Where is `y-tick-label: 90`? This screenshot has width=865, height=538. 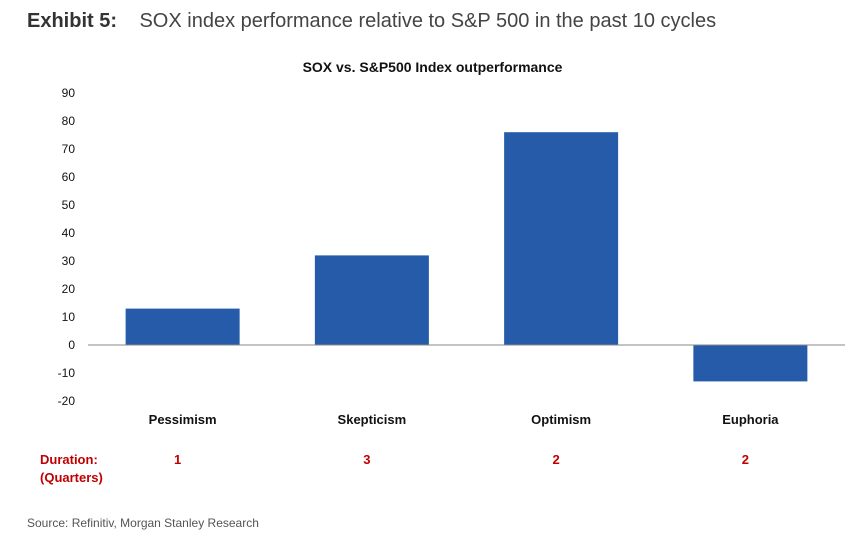
y-tick-label: 90 is located at coordinates (69, 93).